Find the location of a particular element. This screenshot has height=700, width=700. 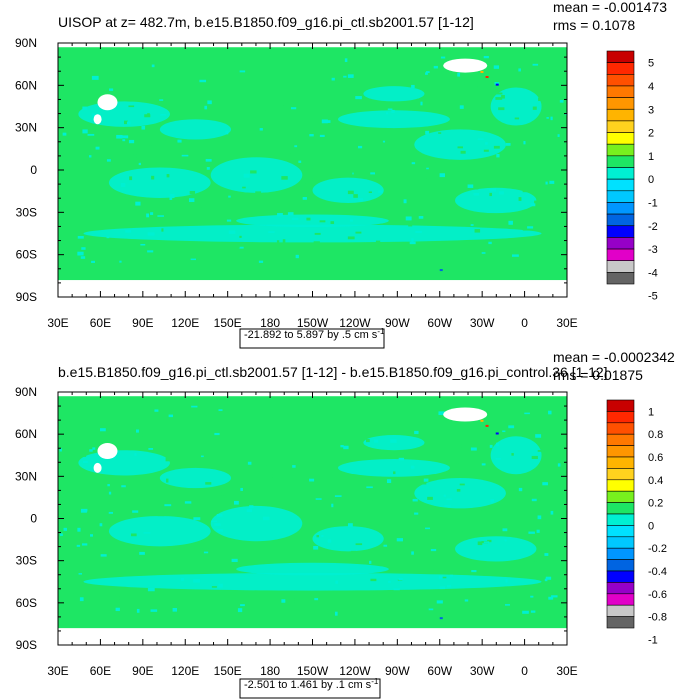

rms-value: rms = 0.01875 is located at coordinates (598, 375).